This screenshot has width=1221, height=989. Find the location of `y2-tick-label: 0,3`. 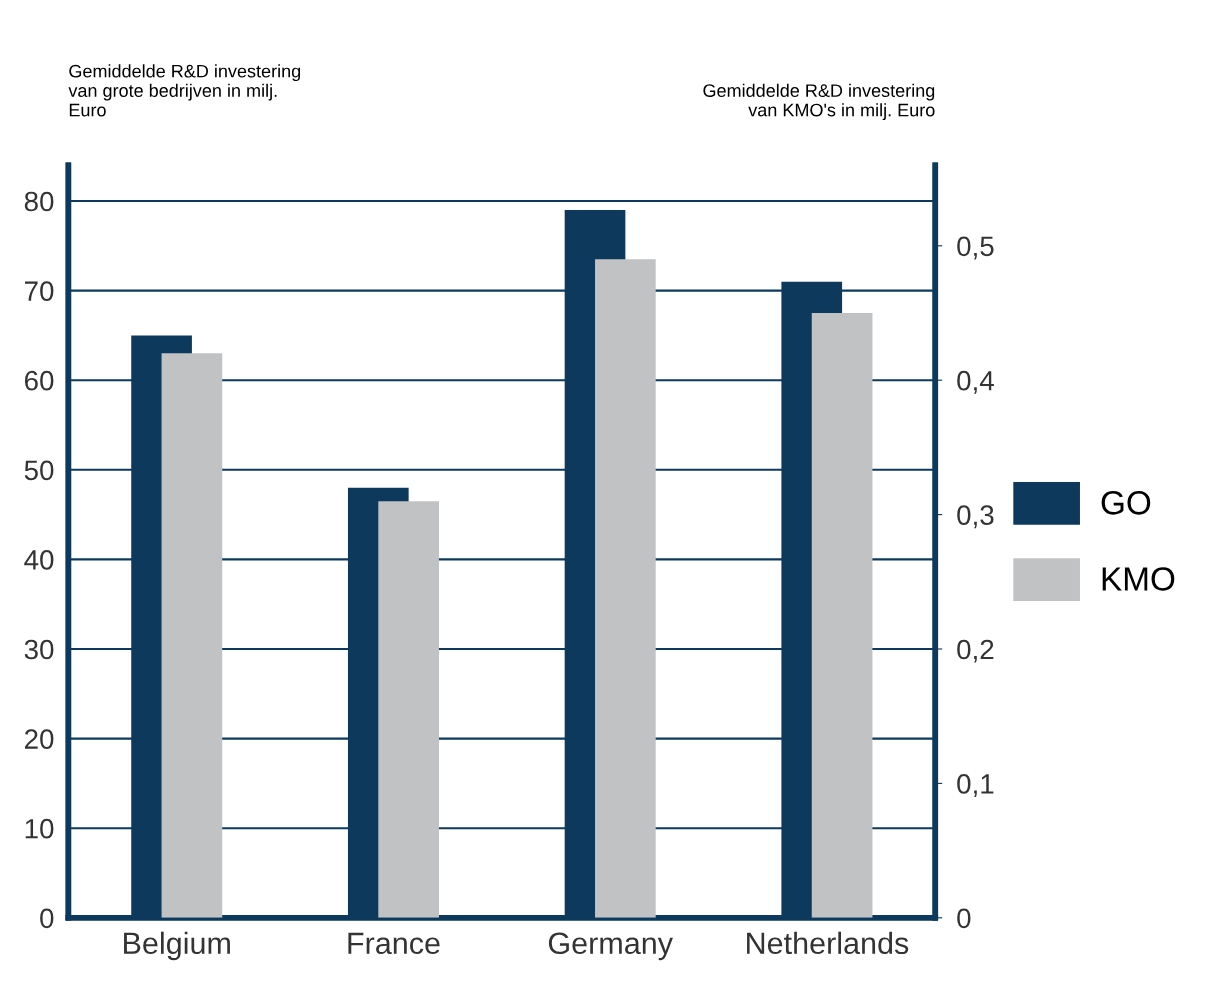

y2-tick-label: 0,3 is located at coordinates (975, 517).